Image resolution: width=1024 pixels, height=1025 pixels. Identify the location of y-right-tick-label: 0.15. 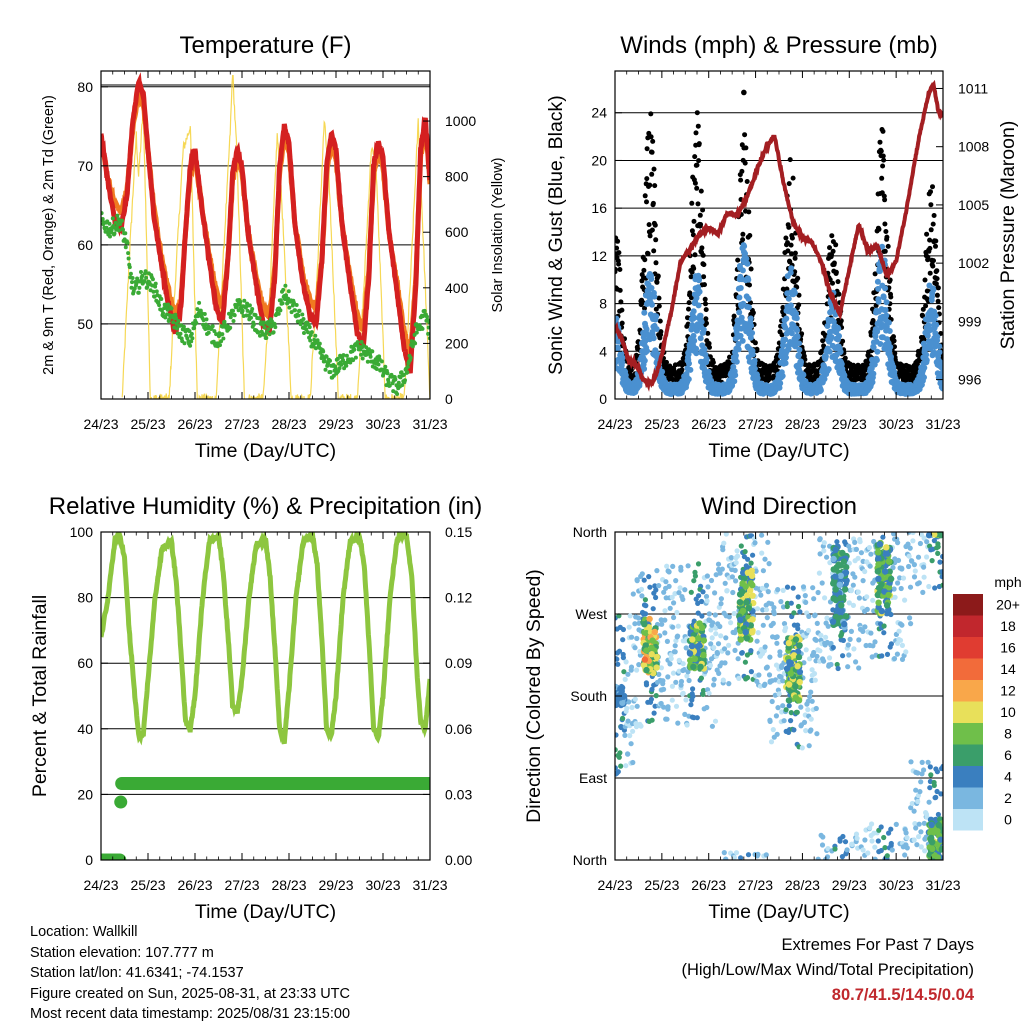
(458, 532).